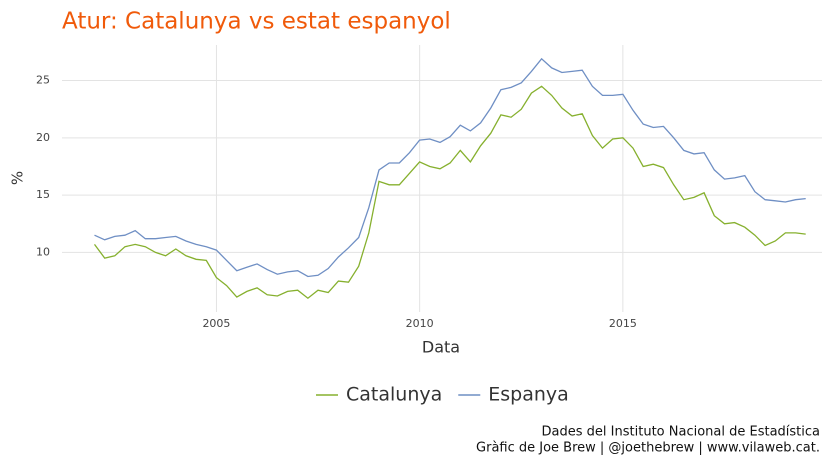 This screenshot has height=466, width=829. I want to click on y-tick-label: 10, so click(43, 251).